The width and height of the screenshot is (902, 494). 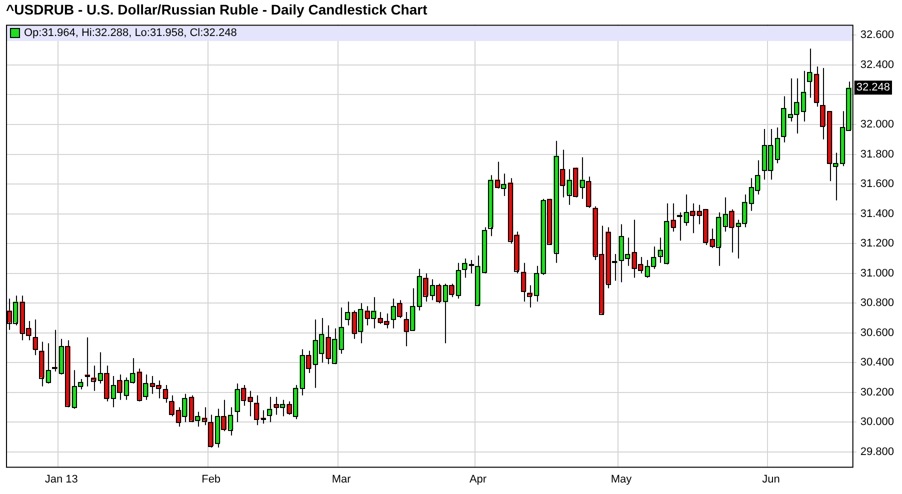 I want to click on x-tick-label: Jan 13, so click(x=61, y=479).